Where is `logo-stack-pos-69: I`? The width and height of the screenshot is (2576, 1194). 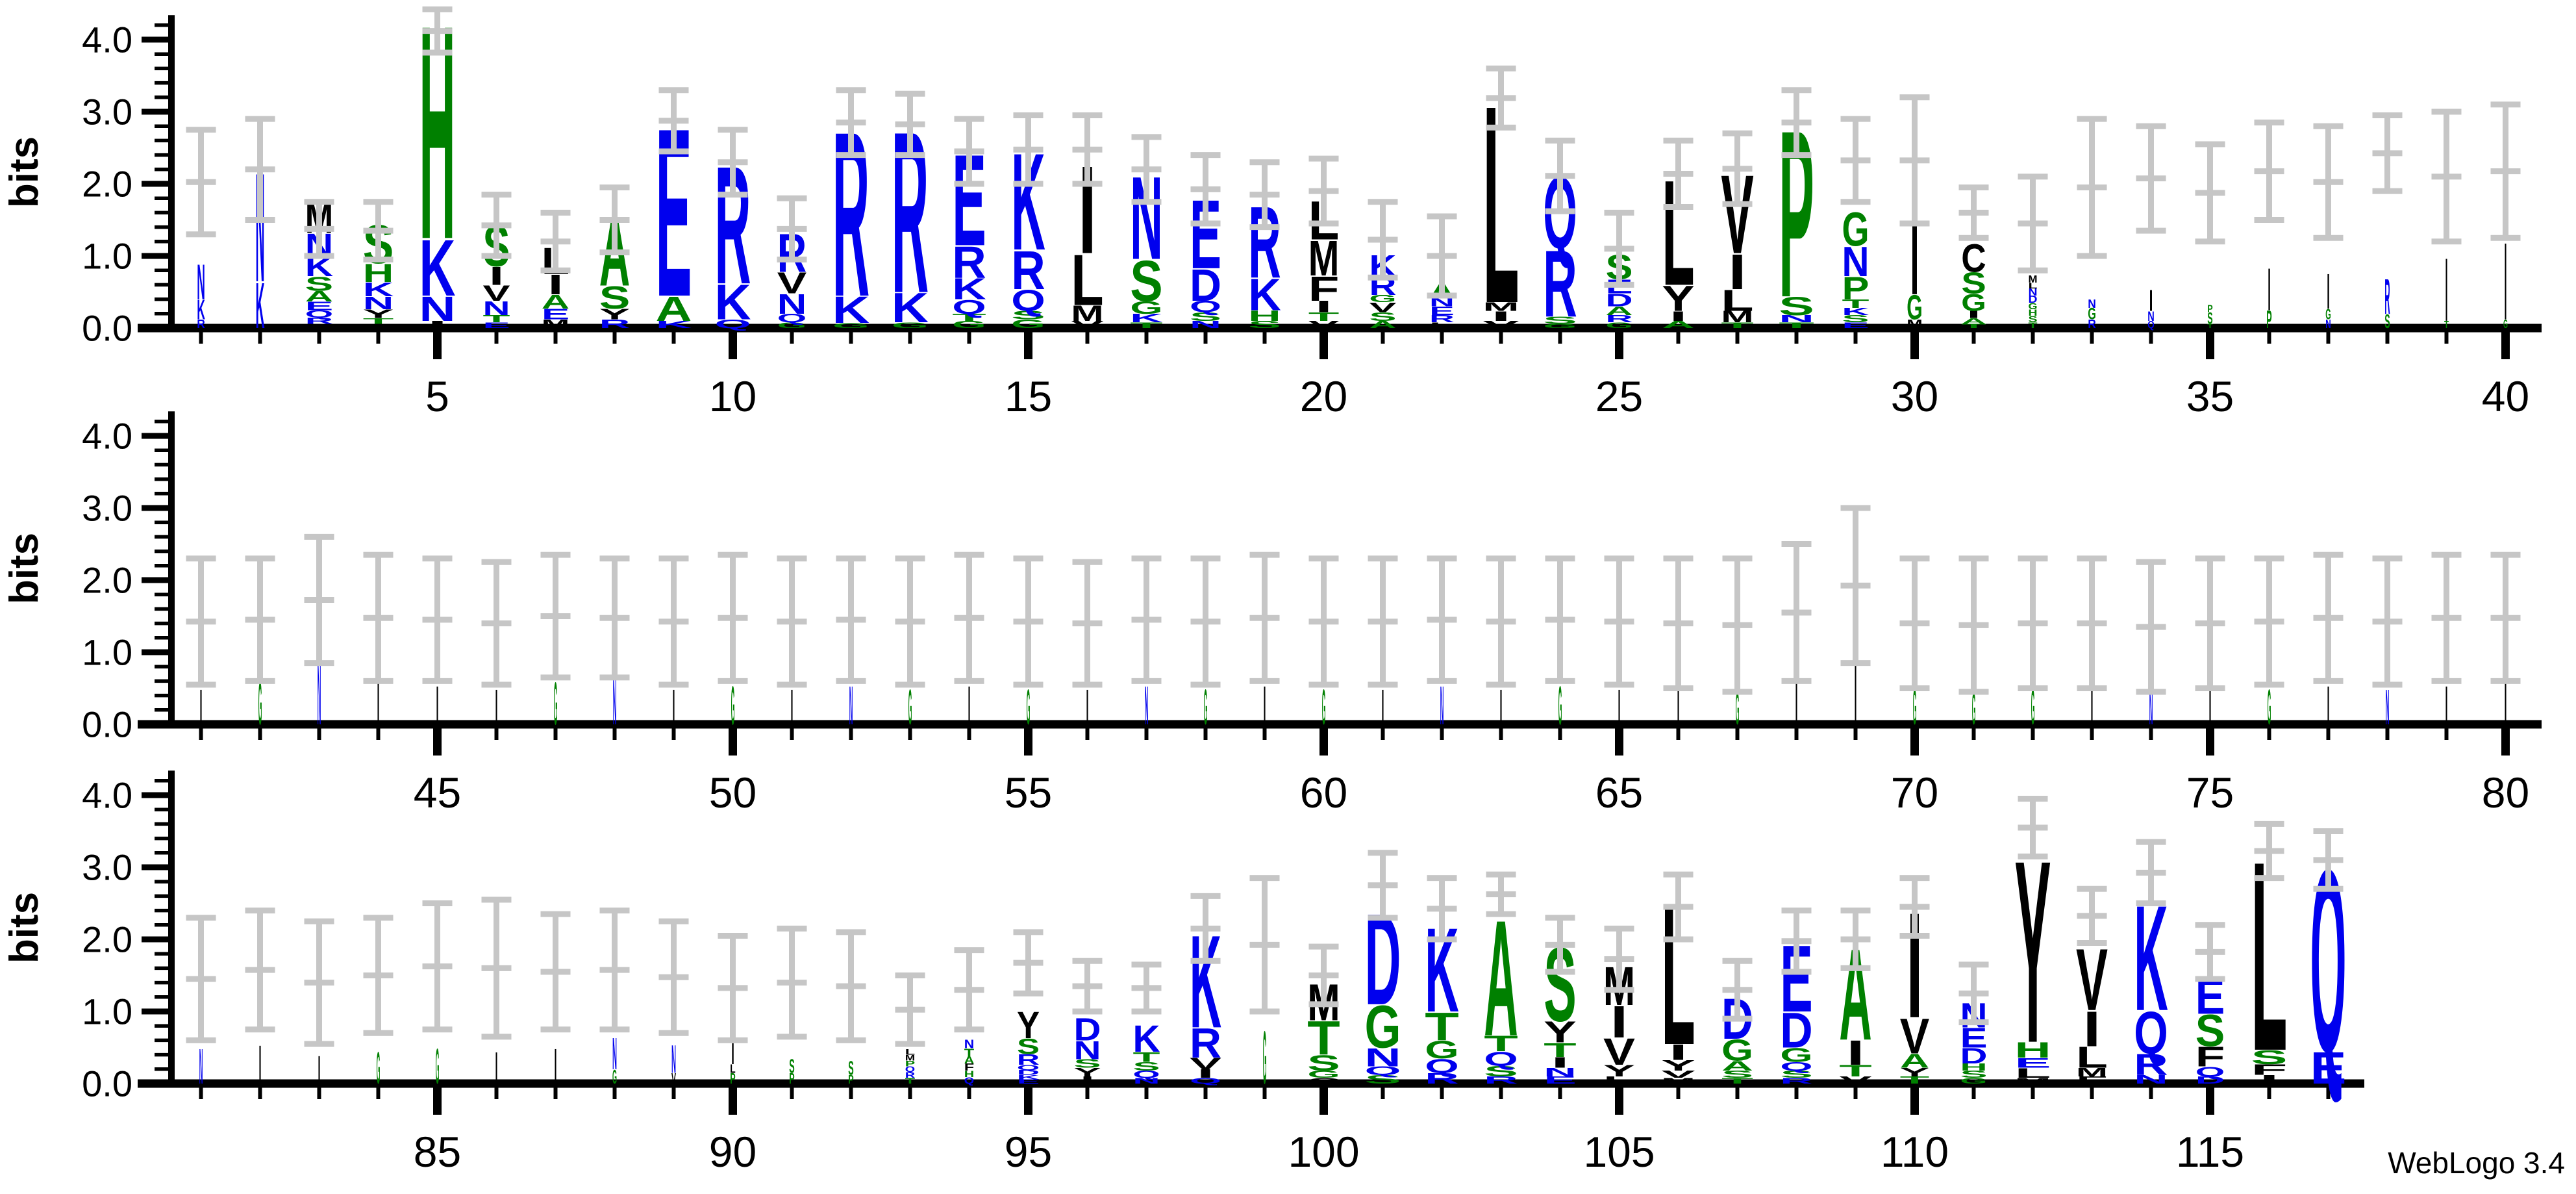
logo-stack-pos-69: I is located at coordinates (1856, 695).